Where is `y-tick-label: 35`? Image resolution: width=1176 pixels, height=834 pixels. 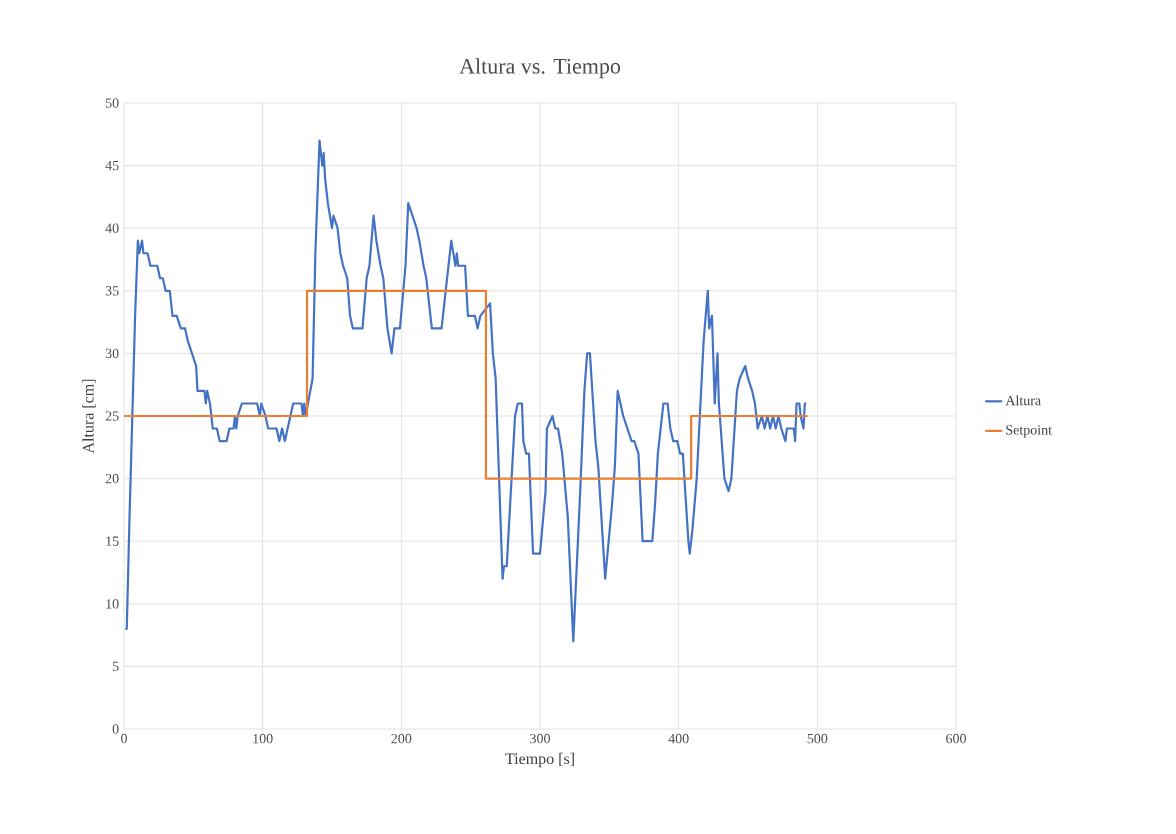 y-tick-label: 35 is located at coordinates (112, 291).